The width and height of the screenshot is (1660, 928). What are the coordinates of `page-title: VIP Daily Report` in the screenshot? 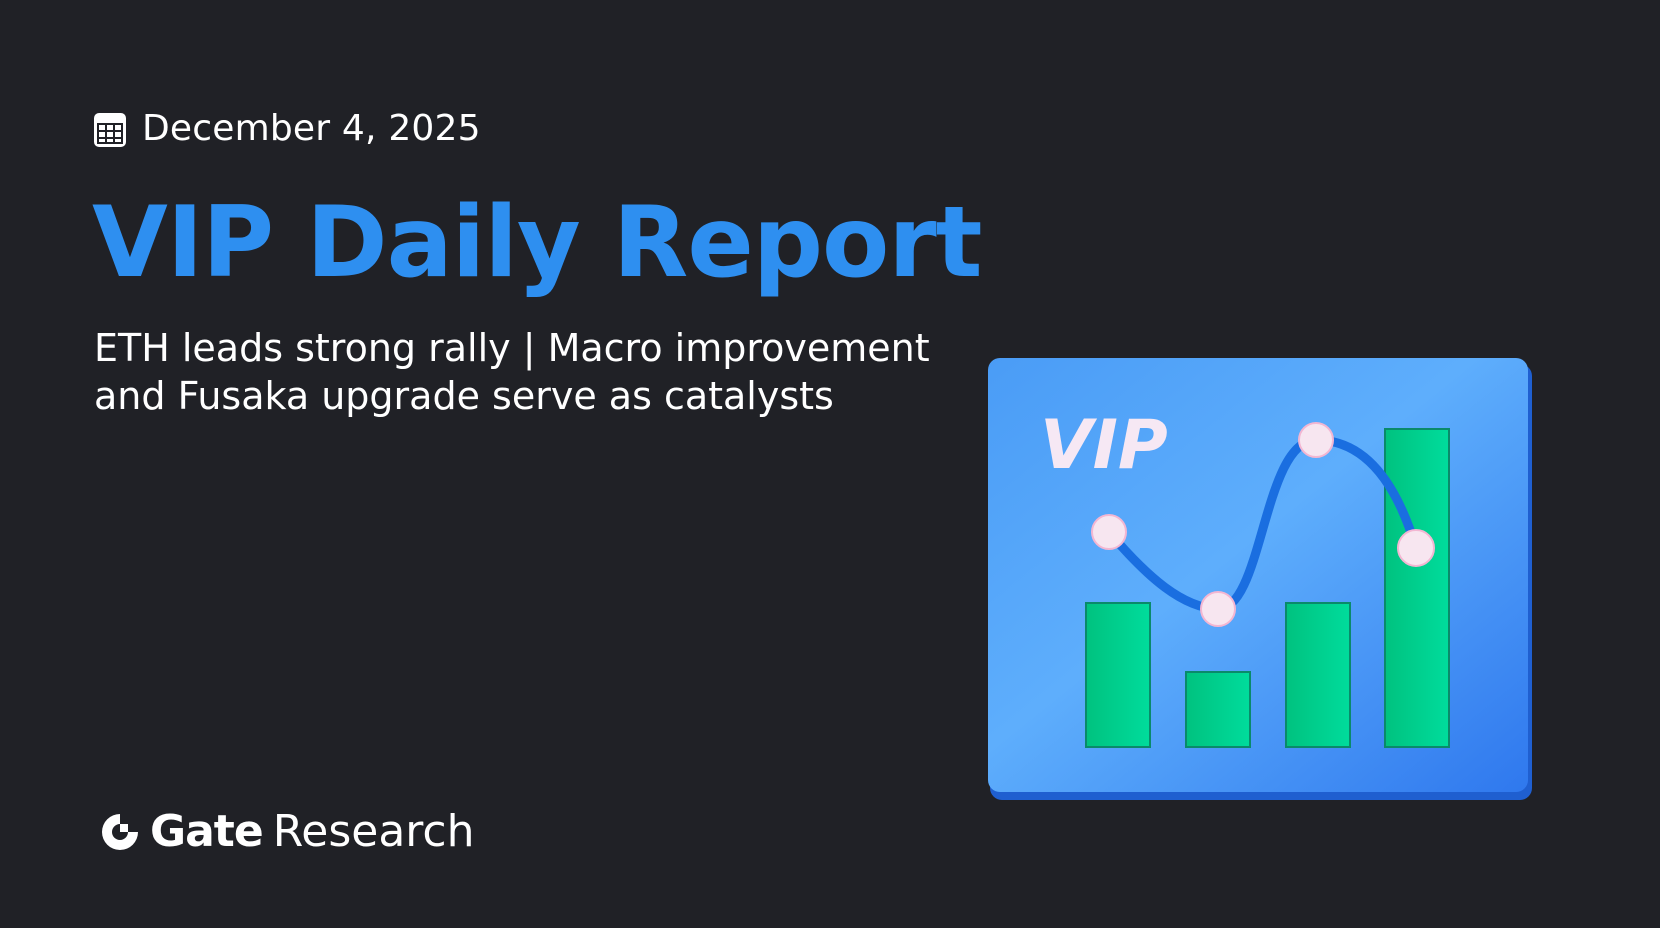 It's located at (537, 243).